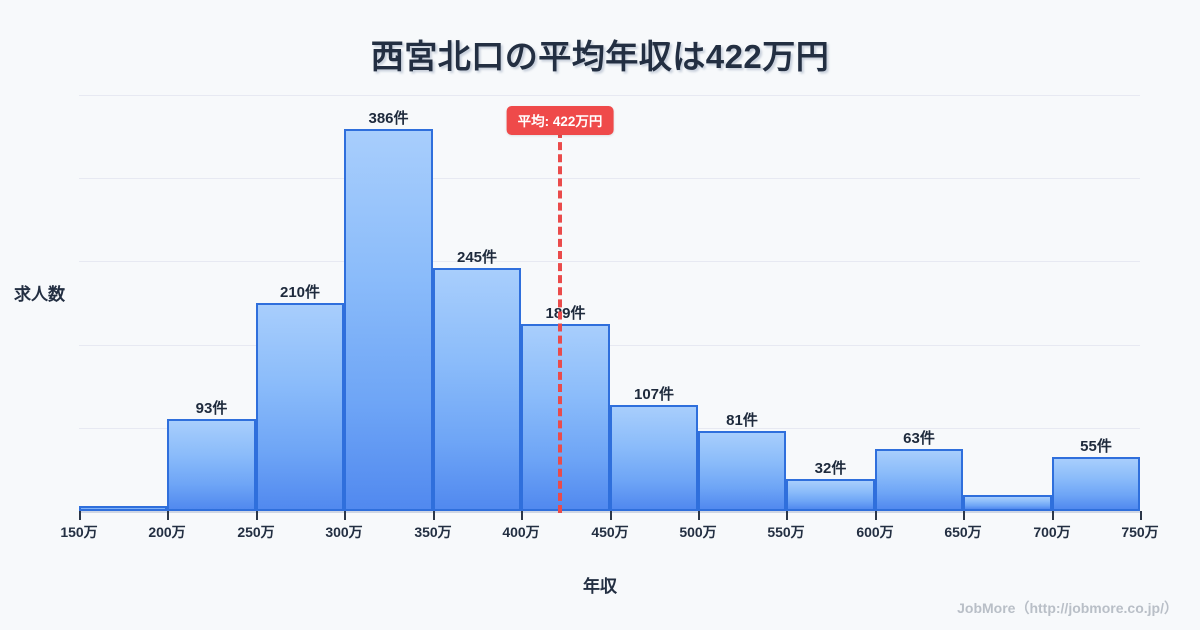 This screenshot has height=630, width=1200. I want to click on average-badge: 平均: 422万円, so click(560, 120).